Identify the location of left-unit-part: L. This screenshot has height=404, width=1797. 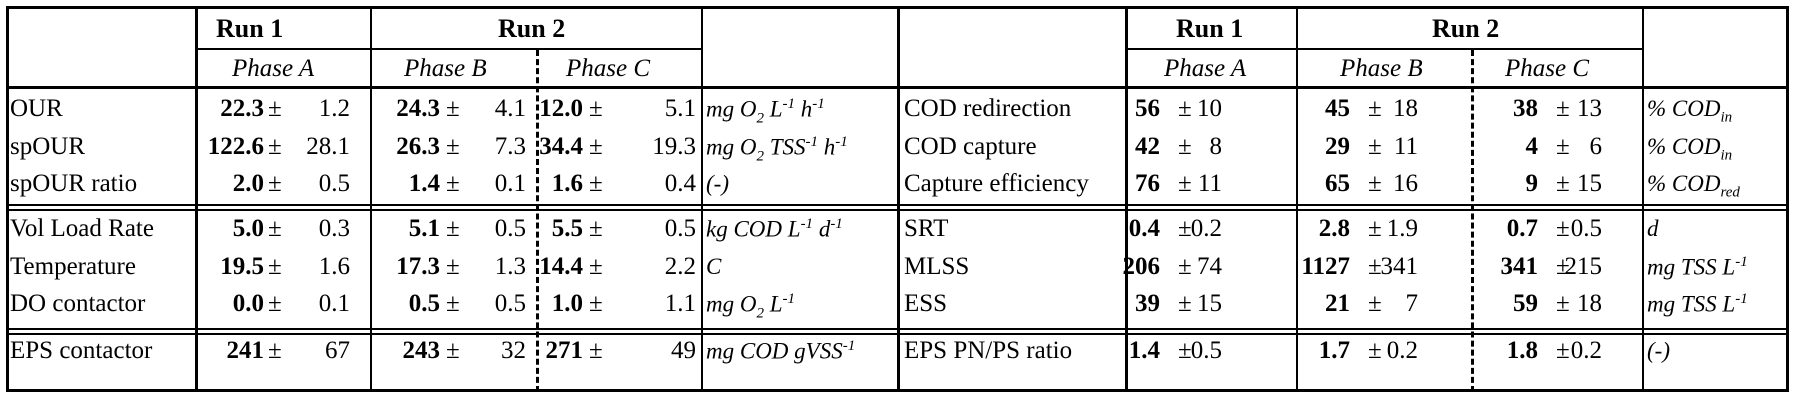
(773, 109).